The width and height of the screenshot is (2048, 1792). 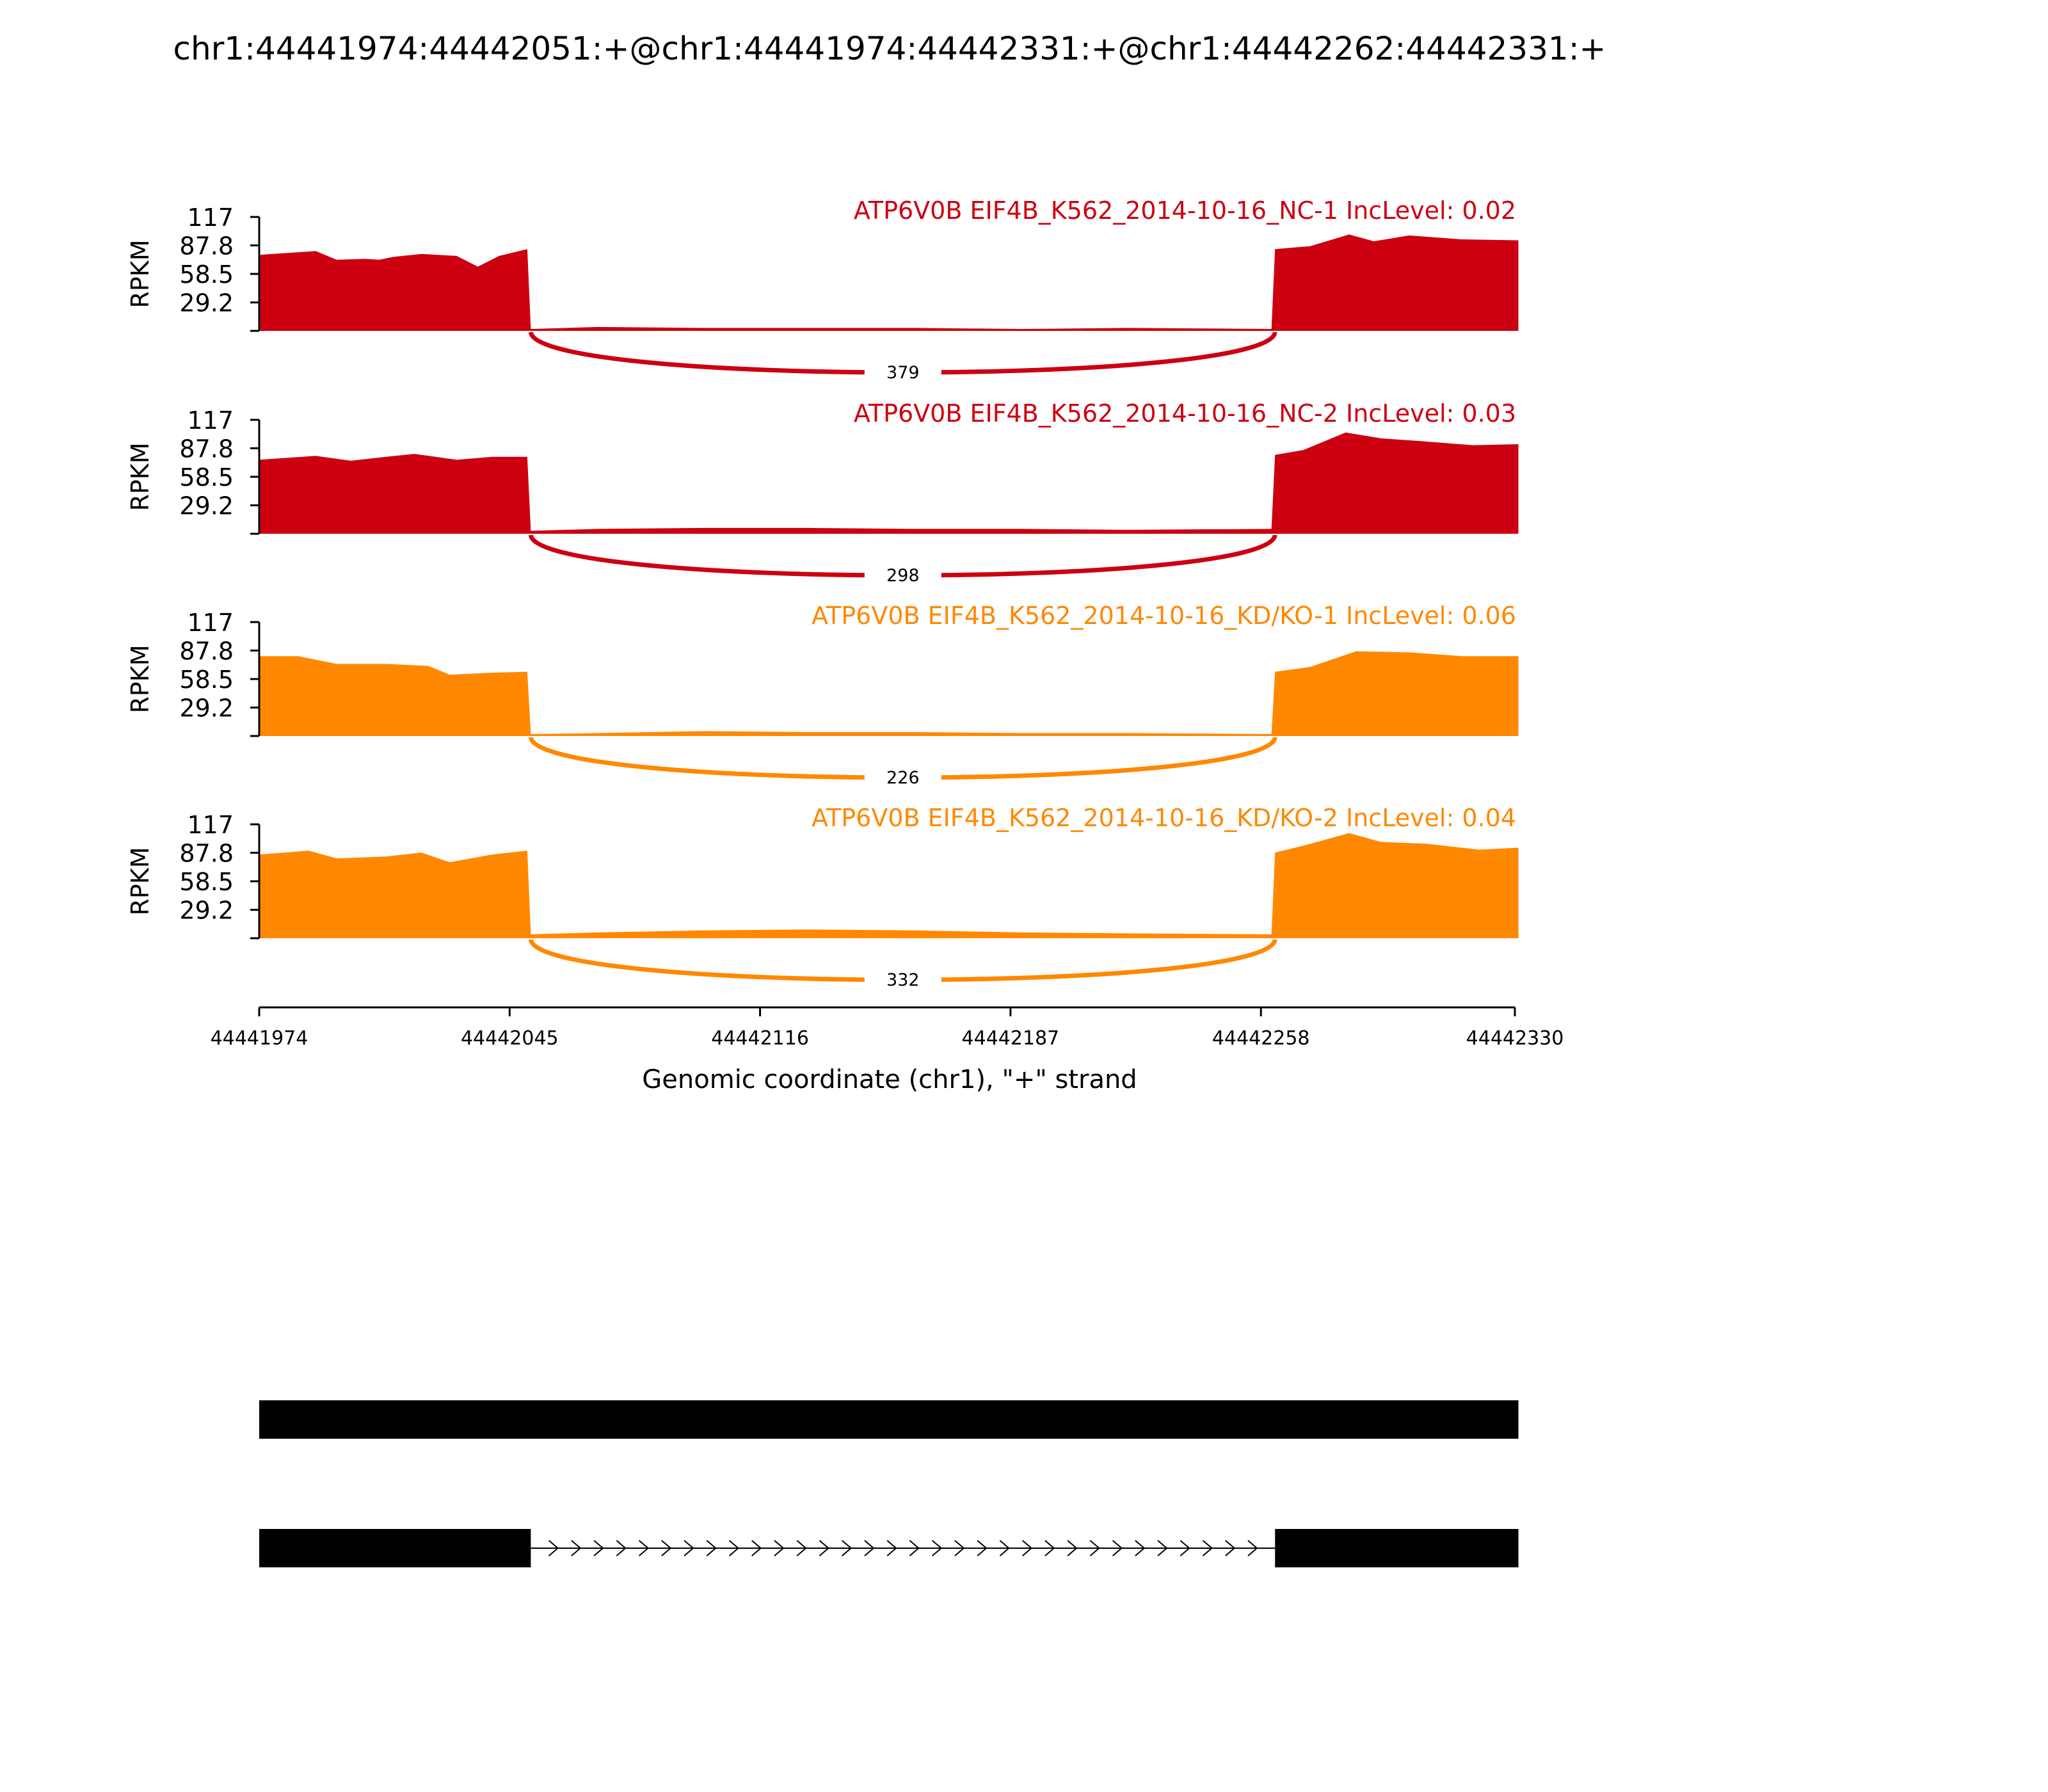 What do you see at coordinates (510, 1038) in the screenshot?
I see `x-tick-label: 44442045` at bounding box center [510, 1038].